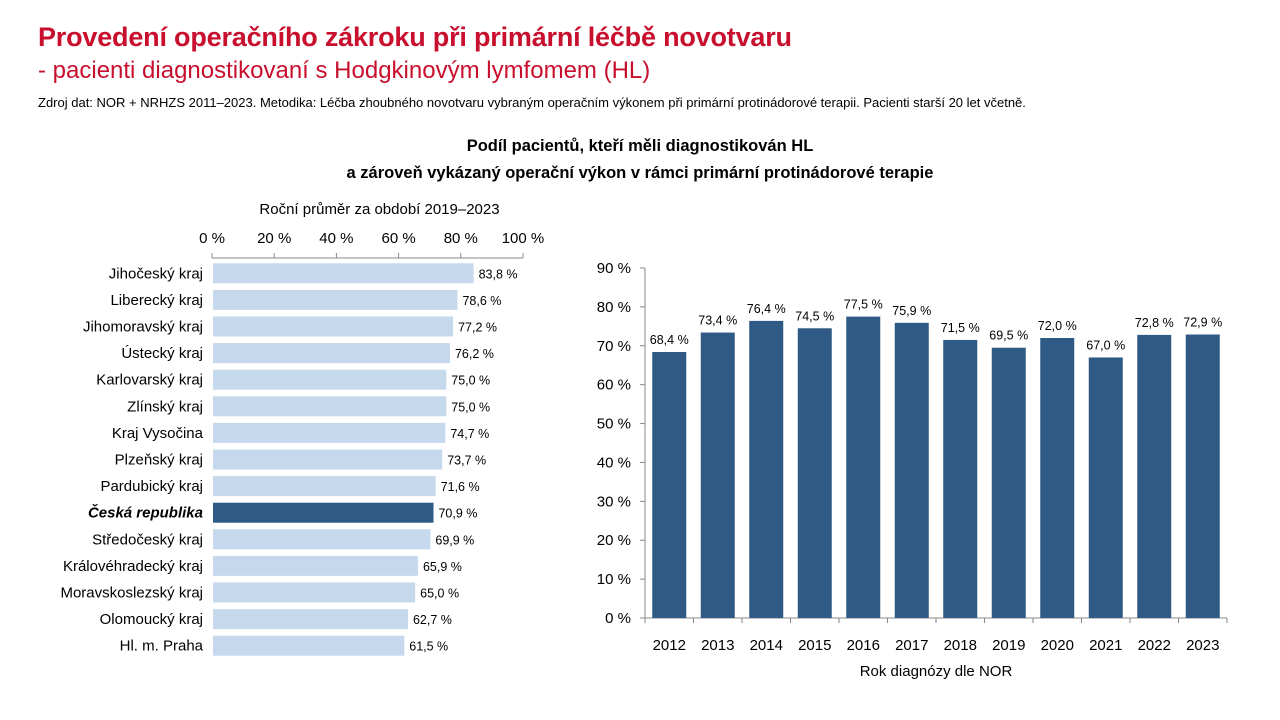 Image resolution: width=1280 pixels, height=720 pixels. What do you see at coordinates (814, 316) in the screenshot?
I see `data-label: 74,5 %` at bounding box center [814, 316].